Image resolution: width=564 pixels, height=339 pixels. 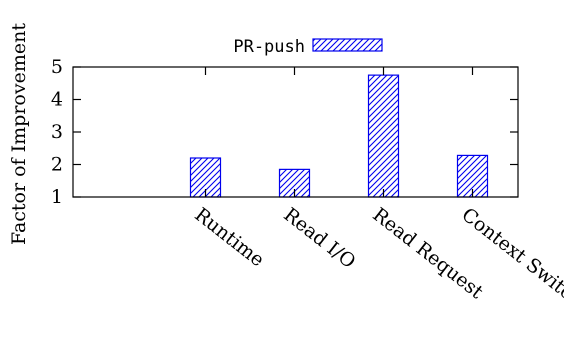 I want to click on bar-read-request, so click(x=383, y=136).